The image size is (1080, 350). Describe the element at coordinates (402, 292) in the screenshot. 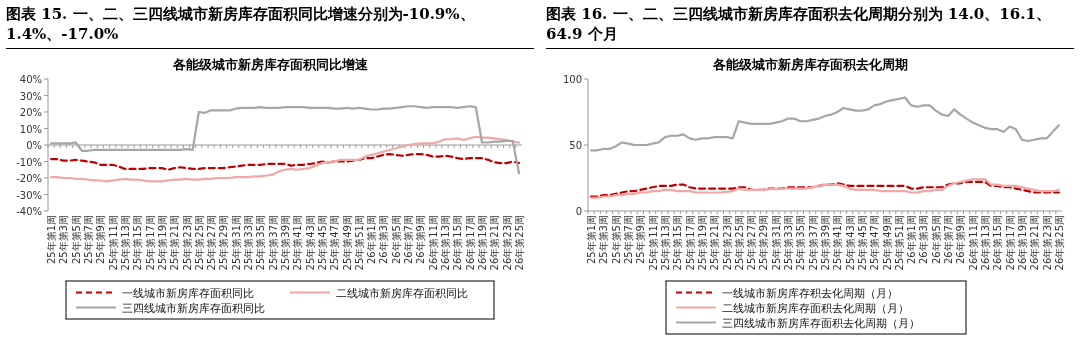

I see `legend-label: 二线城市新房库存面积同比` at that location.